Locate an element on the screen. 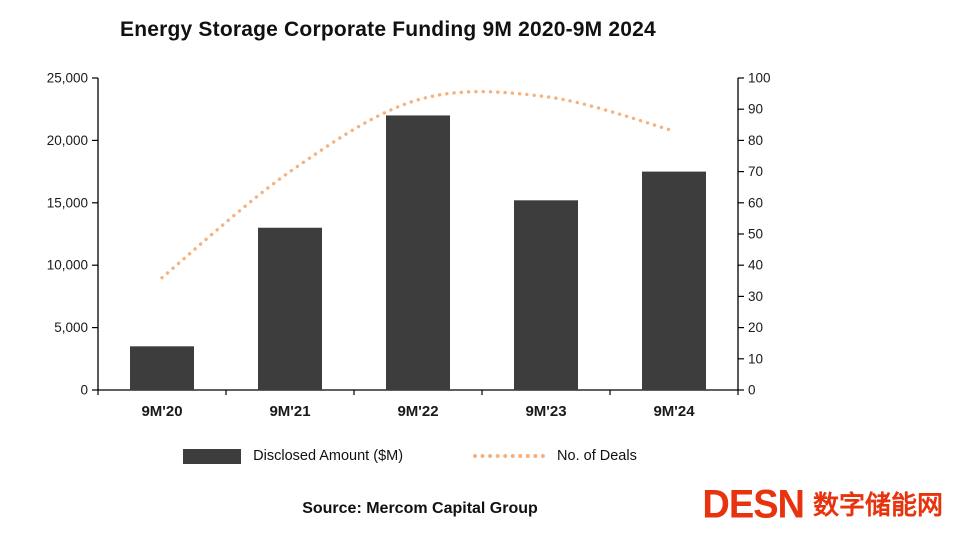 This screenshot has width=957, height=542. chart-legend: Disclosed Amount ($M) No. of Deals is located at coordinates (410, 456).